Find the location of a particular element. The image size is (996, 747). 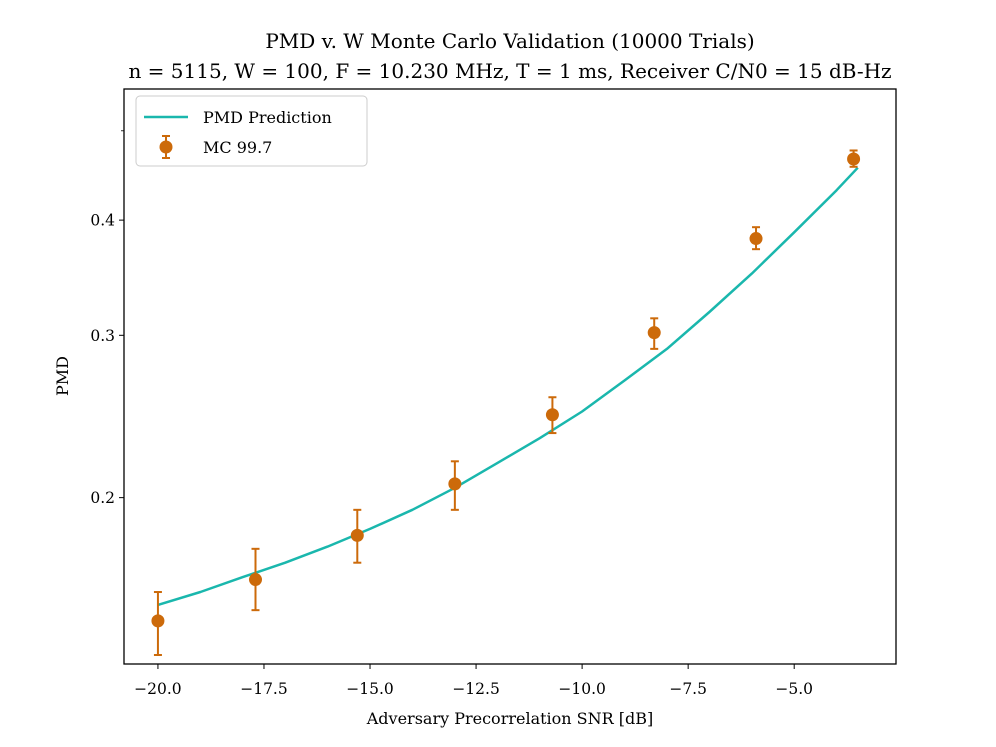

y-tick-label: 0.4 is located at coordinates (102, 221).